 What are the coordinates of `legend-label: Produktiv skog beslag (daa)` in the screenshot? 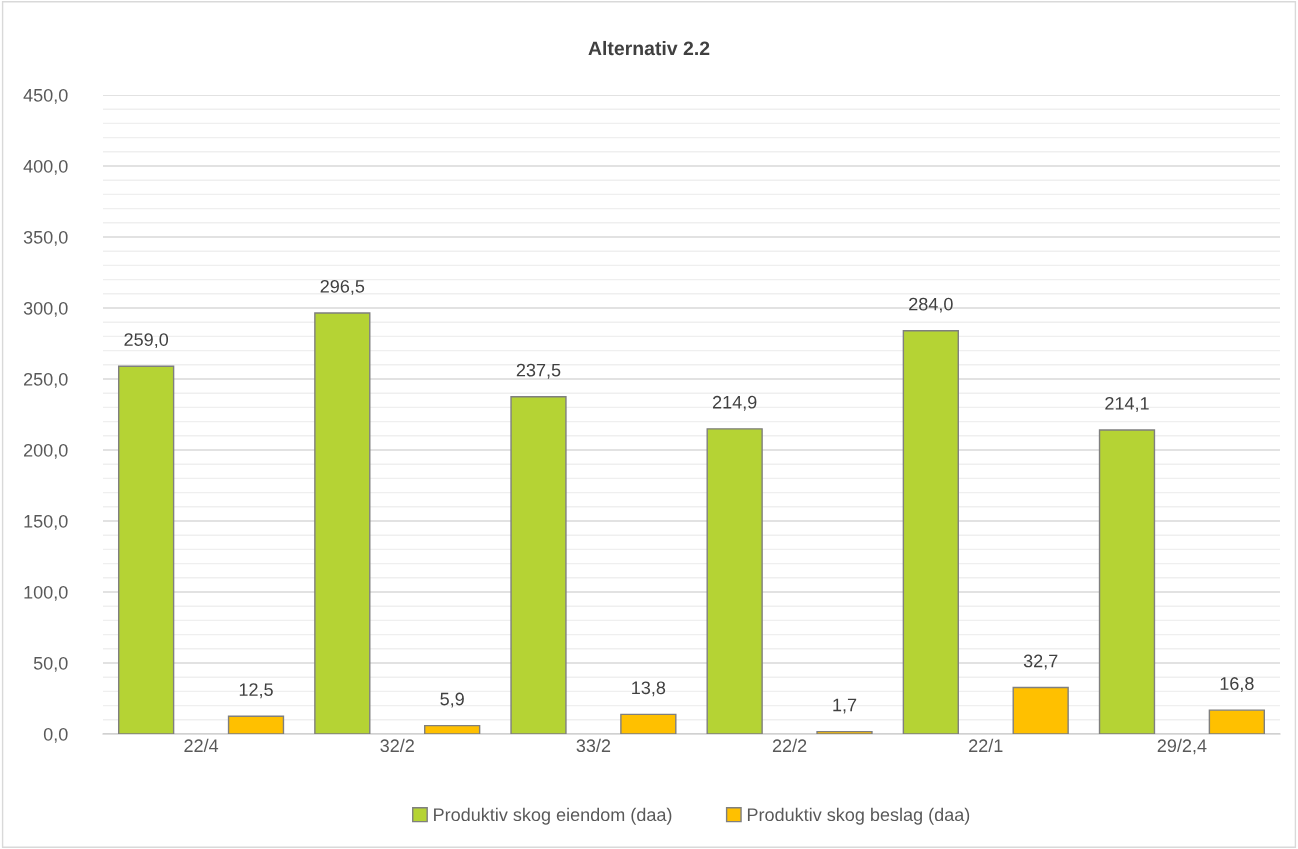 It's located at (858, 816).